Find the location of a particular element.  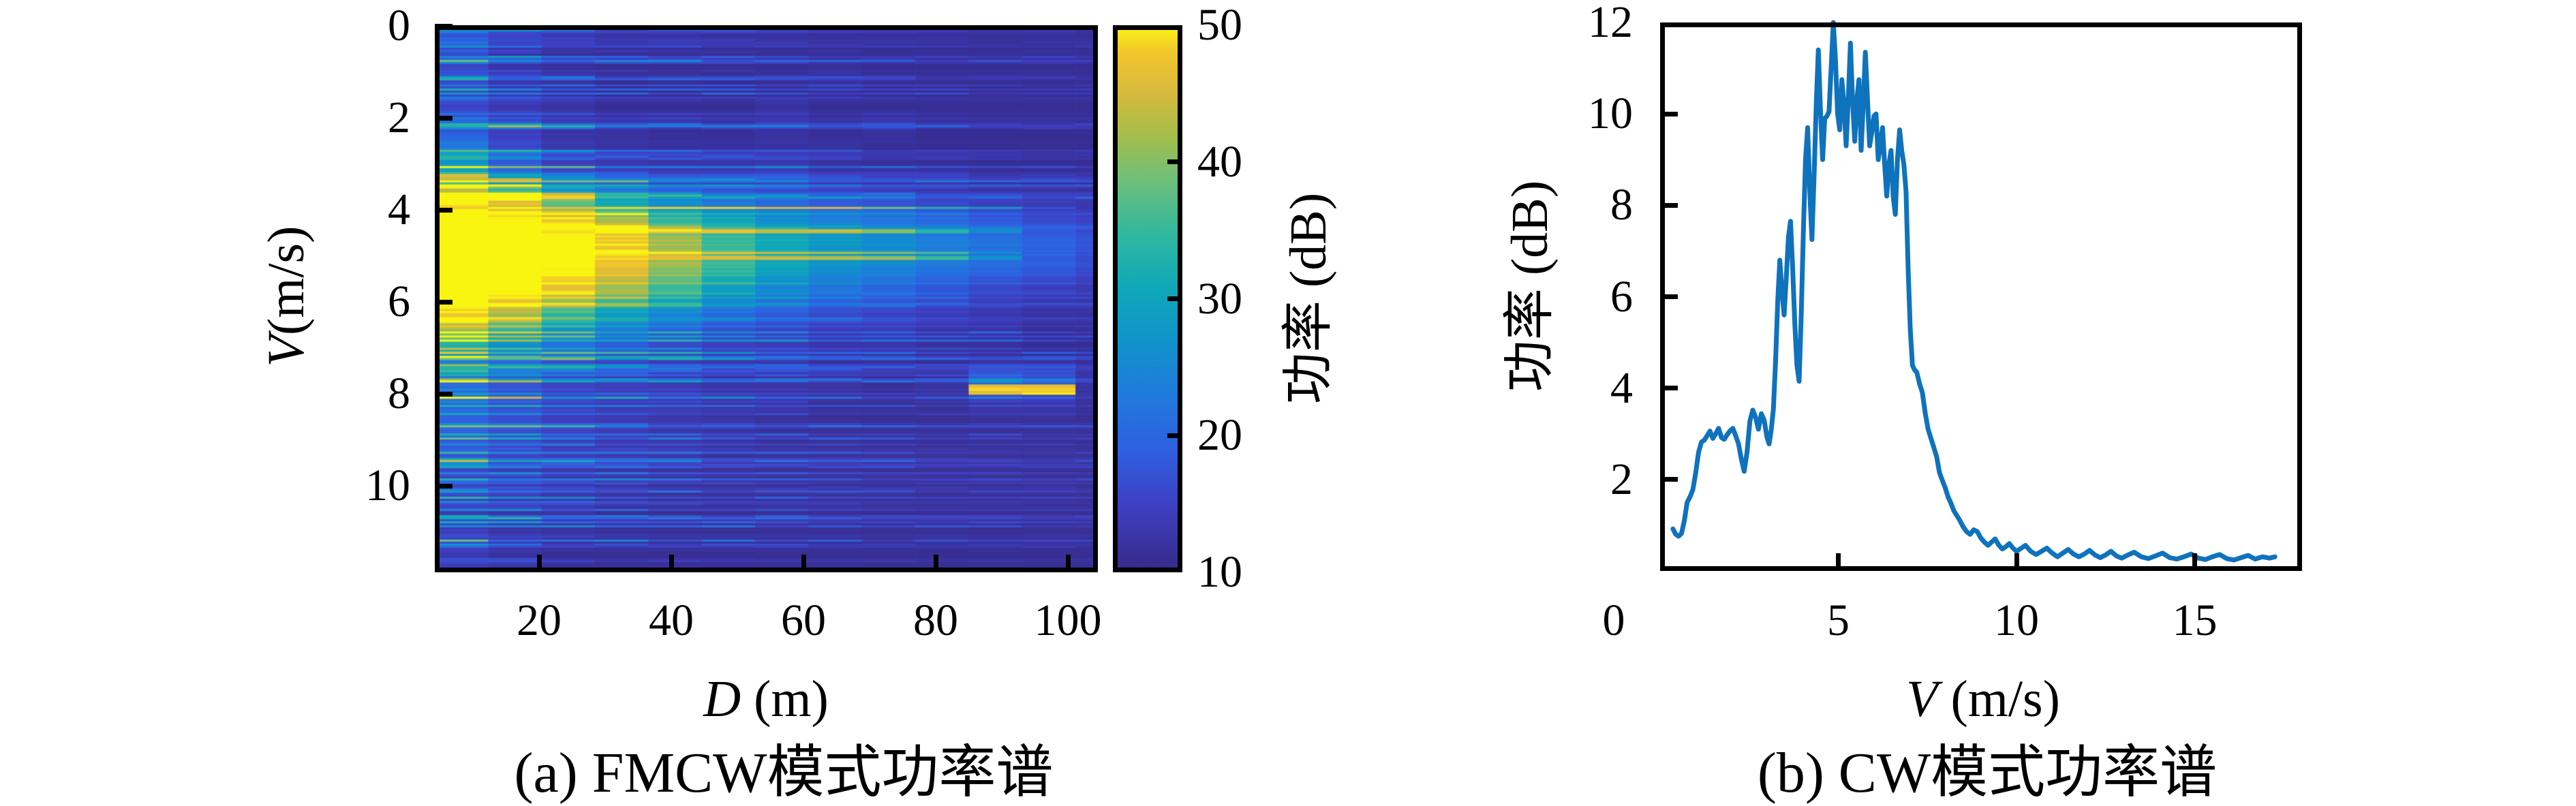

figure-a-xlabel-unit: (m) is located at coordinates (785, 699).